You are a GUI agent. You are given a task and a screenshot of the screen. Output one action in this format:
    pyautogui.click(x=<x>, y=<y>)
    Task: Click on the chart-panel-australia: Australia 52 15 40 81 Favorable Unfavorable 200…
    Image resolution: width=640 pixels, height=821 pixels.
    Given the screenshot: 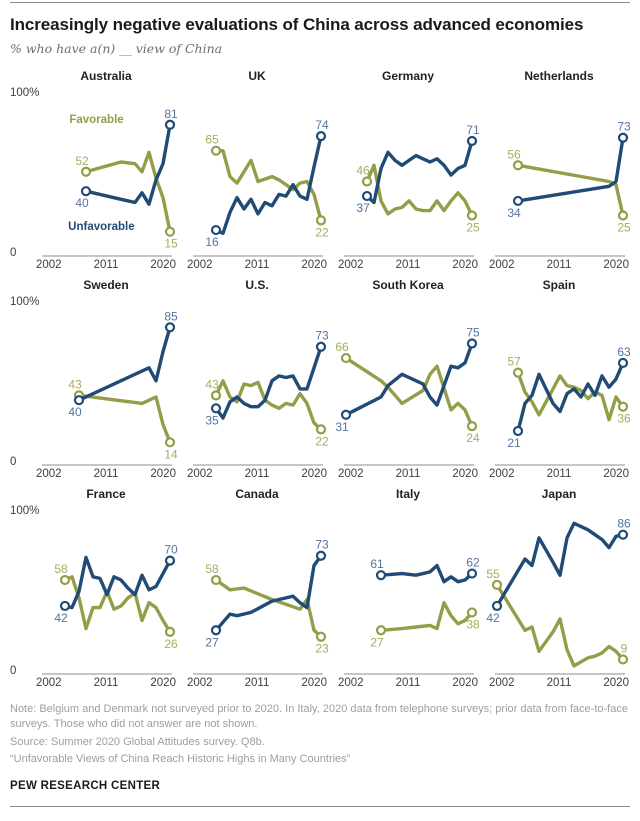 What is the action you would take?
    pyautogui.click(x=107, y=171)
    